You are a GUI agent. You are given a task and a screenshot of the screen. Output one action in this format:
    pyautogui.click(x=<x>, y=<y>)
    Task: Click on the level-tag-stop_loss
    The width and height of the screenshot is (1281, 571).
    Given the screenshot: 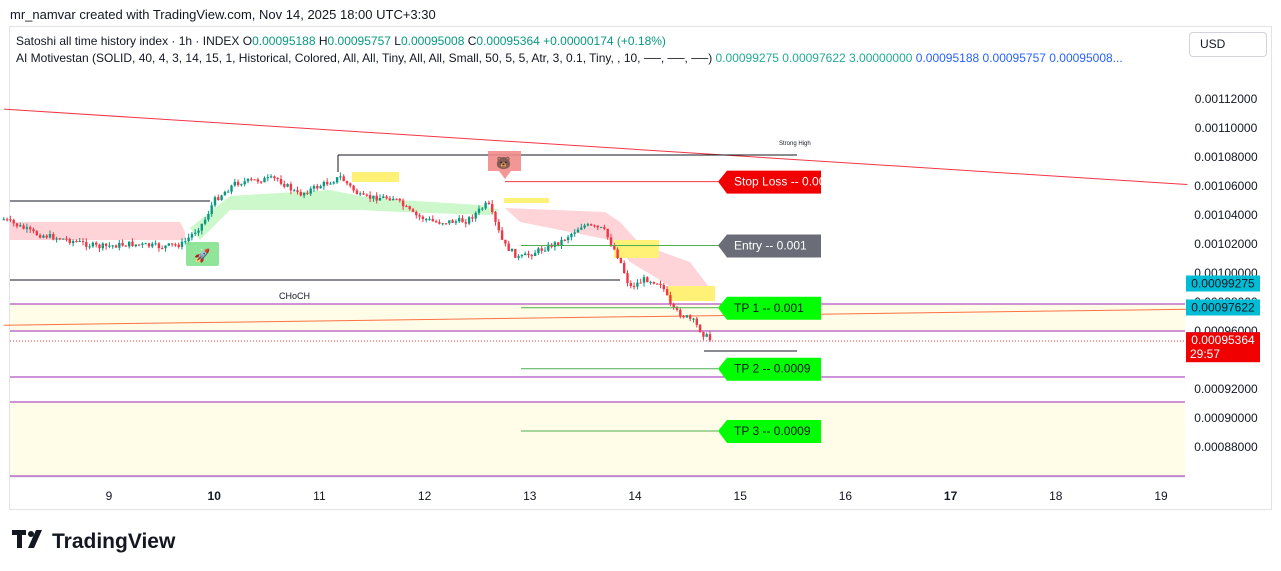 What is the action you would take?
    pyautogui.click(x=769, y=182)
    